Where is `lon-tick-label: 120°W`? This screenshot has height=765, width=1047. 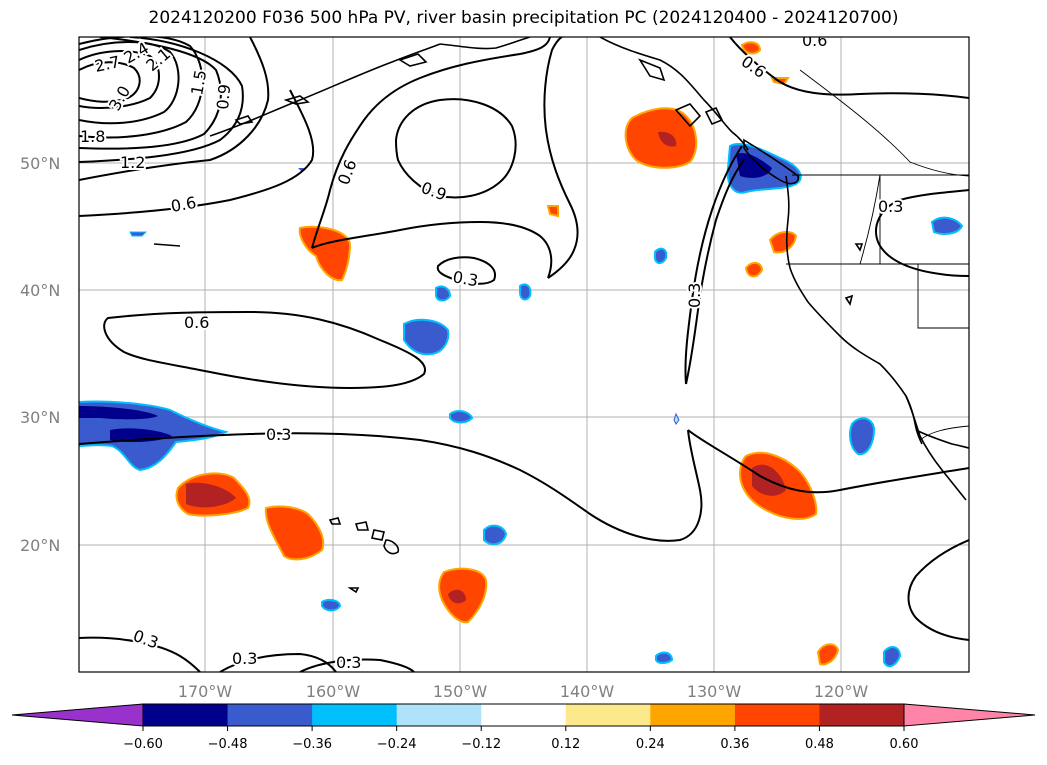
lon-tick-label: 120°W is located at coordinates (841, 691).